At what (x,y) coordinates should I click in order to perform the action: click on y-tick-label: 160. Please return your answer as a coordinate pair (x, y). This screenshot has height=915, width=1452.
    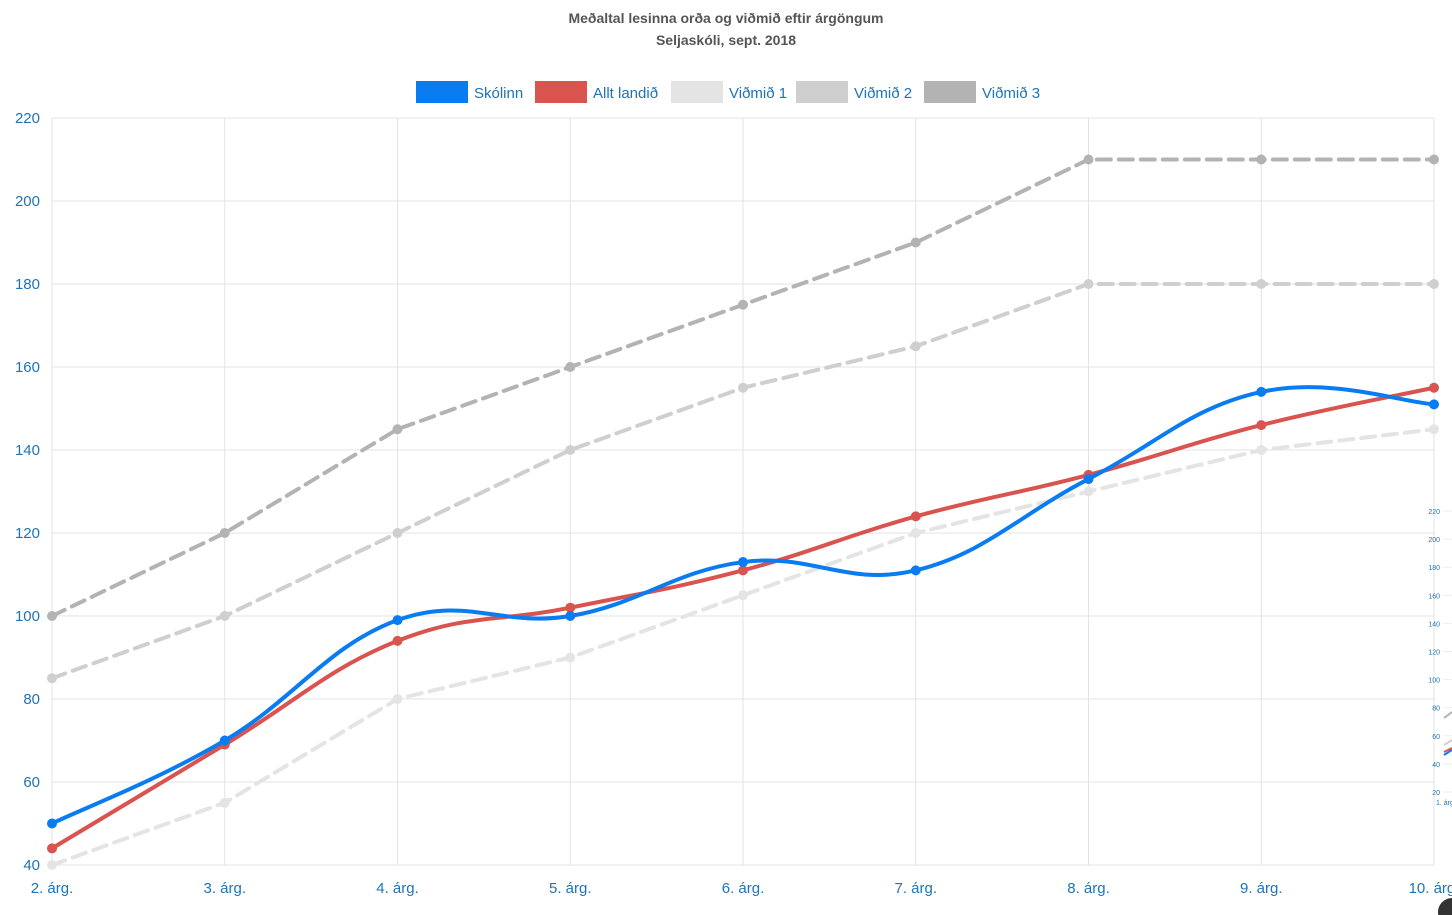
    Looking at the image, I should click on (27, 367).